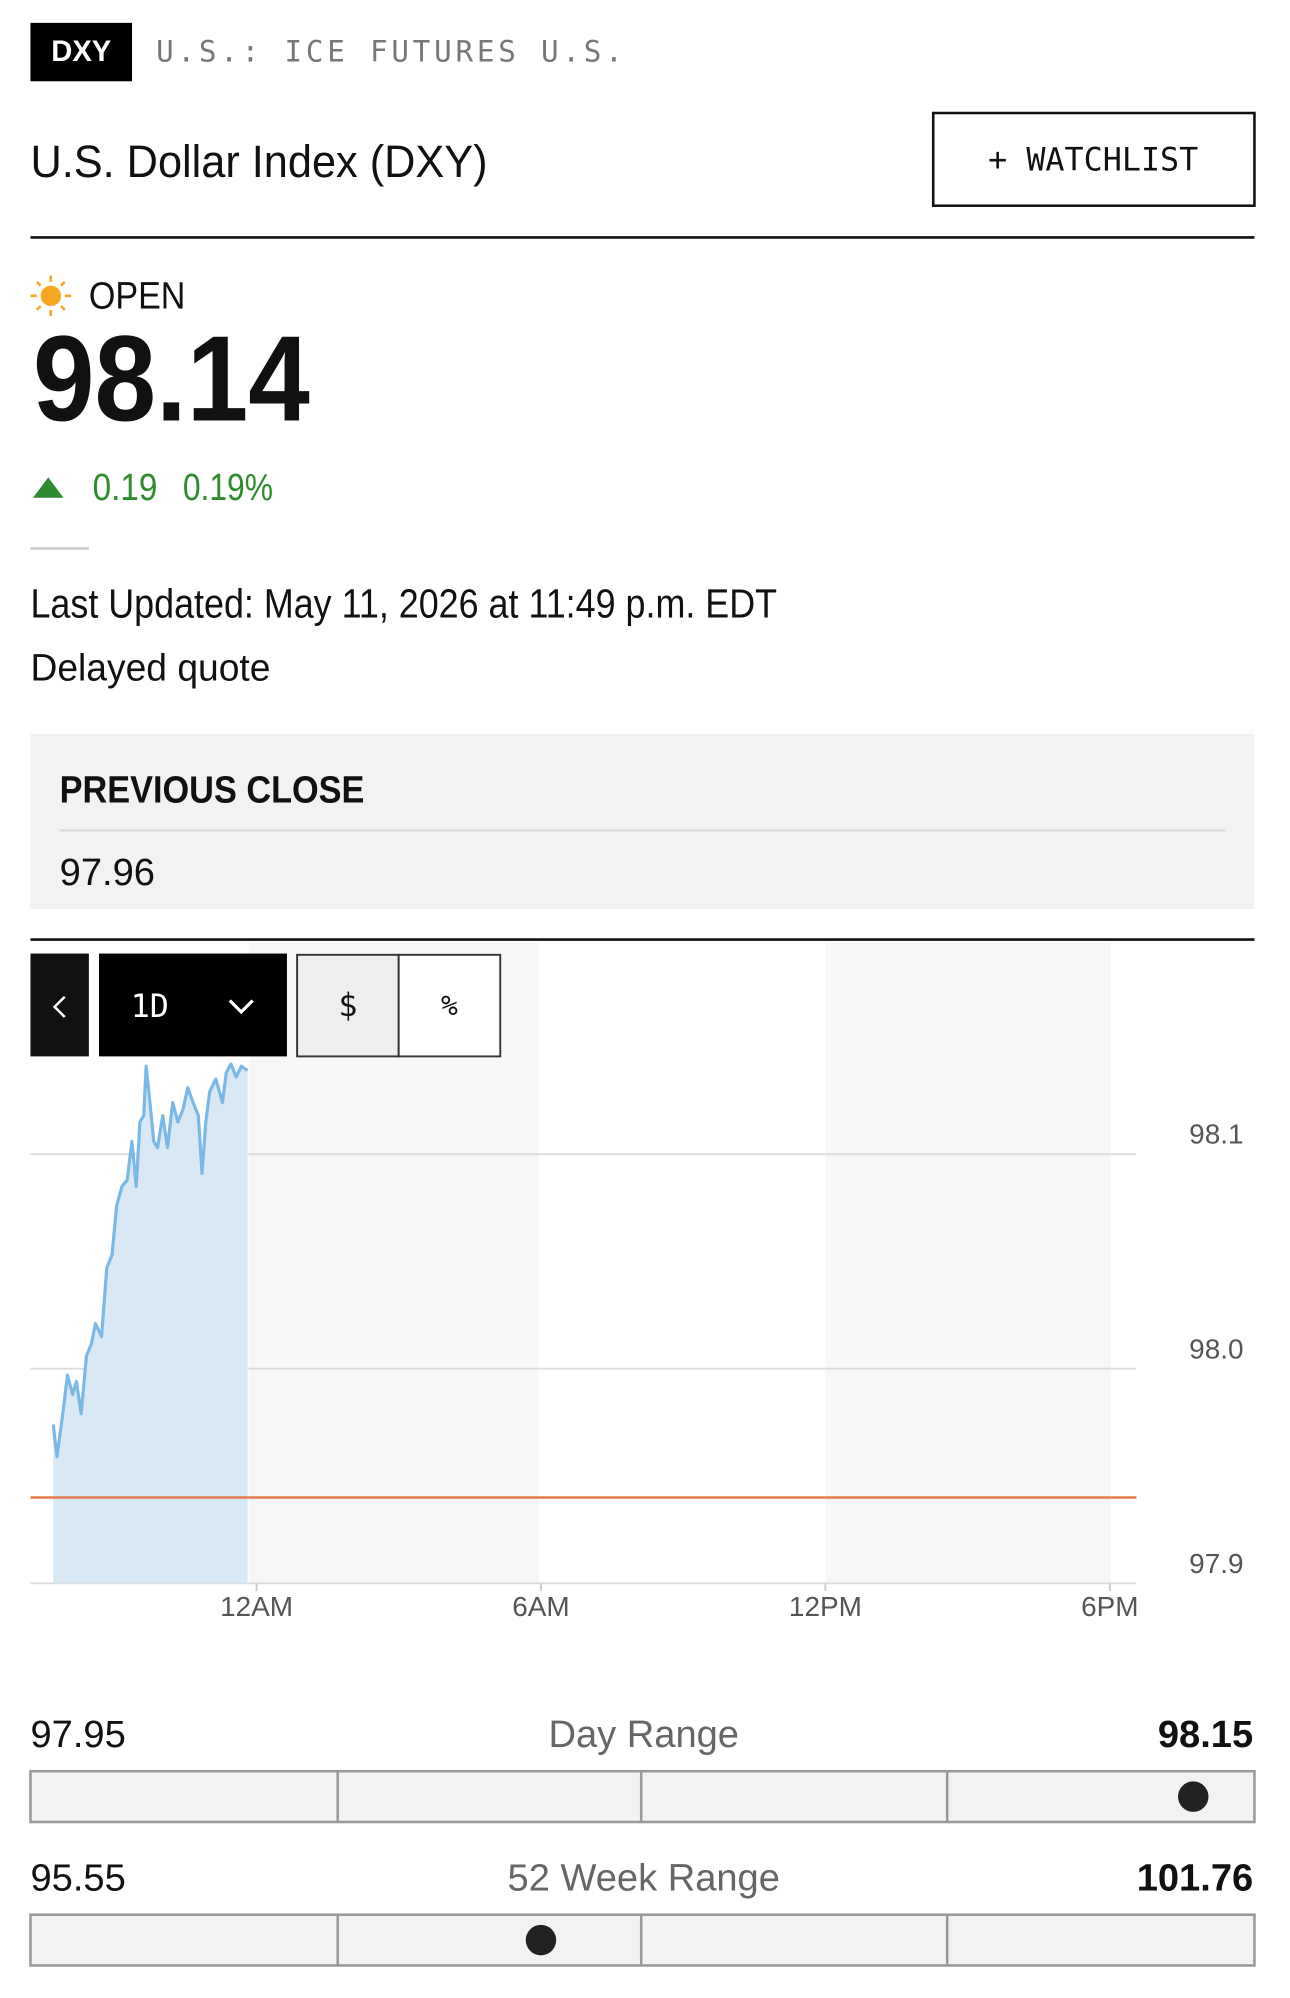 This screenshot has height=1998, width=1290. I want to click on change-percent: 0.19%, so click(228, 488).